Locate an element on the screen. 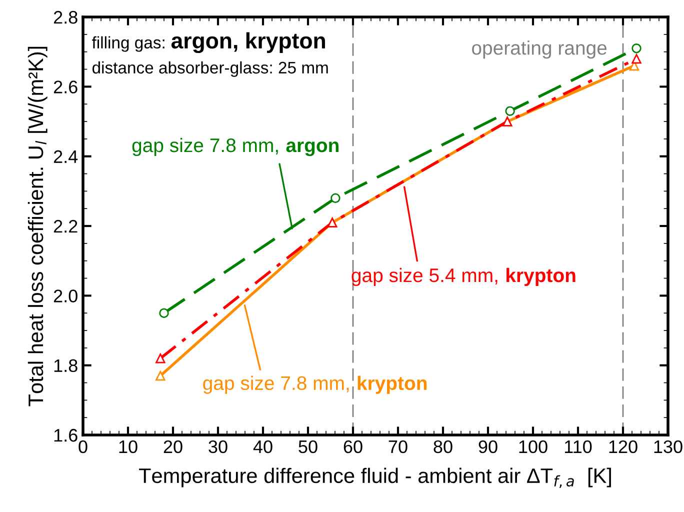 This screenshot has width=684, height=512. x-tick-label: 70 is located at coordinates (398, 447).